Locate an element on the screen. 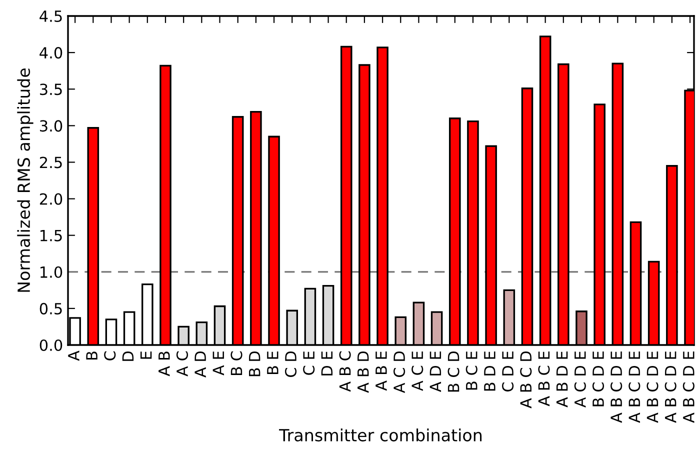 The height and width of the screenshot is (456, 696). x-tick-label: C D E is located at coordinates (508, 372).